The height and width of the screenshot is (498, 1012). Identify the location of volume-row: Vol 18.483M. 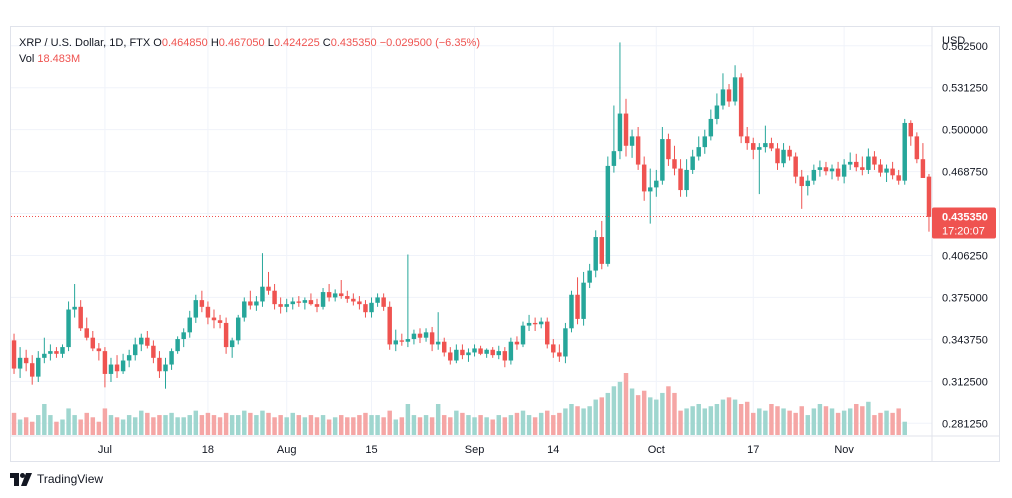
(249, 59).